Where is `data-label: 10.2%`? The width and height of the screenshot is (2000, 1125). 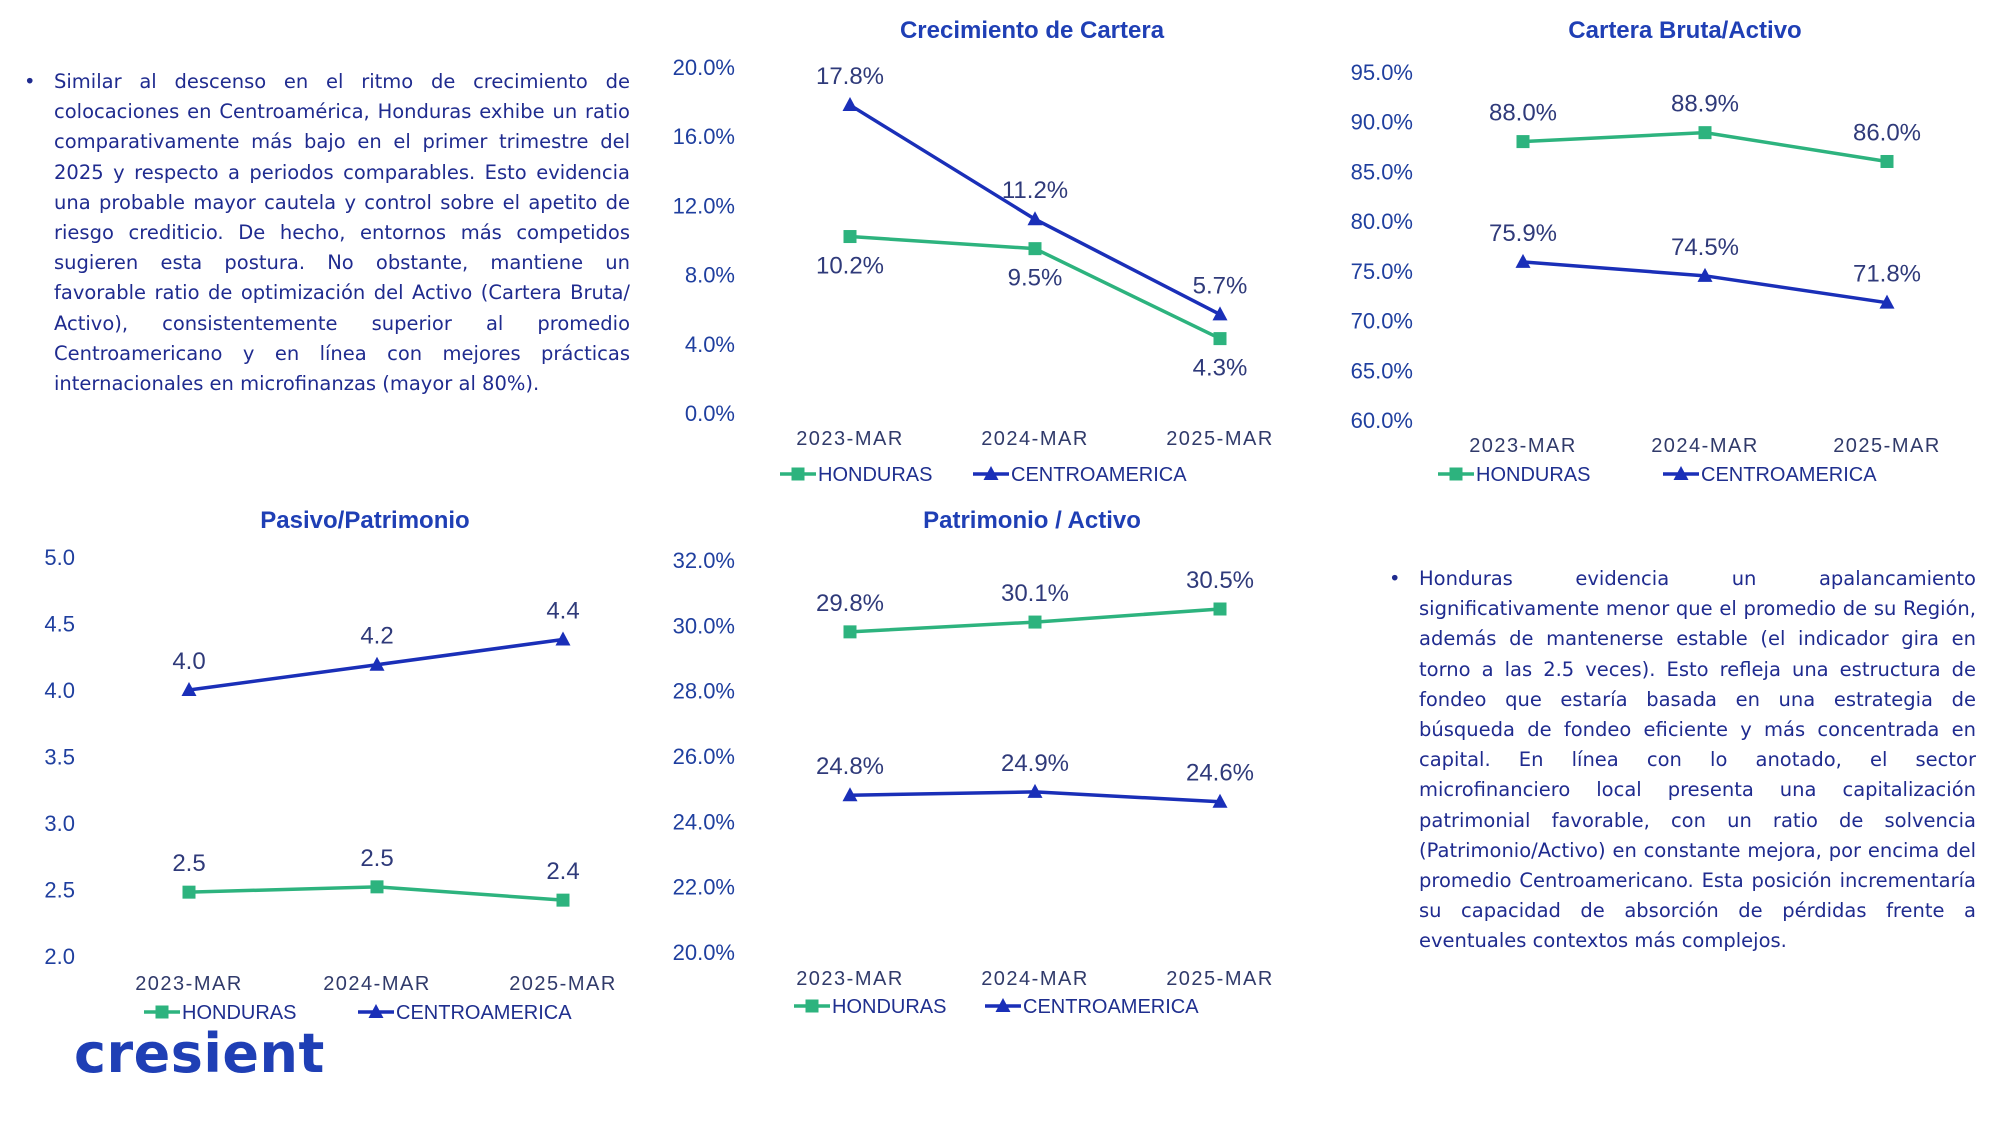
data-label: 10.2% is located at coordinates (850, 266).